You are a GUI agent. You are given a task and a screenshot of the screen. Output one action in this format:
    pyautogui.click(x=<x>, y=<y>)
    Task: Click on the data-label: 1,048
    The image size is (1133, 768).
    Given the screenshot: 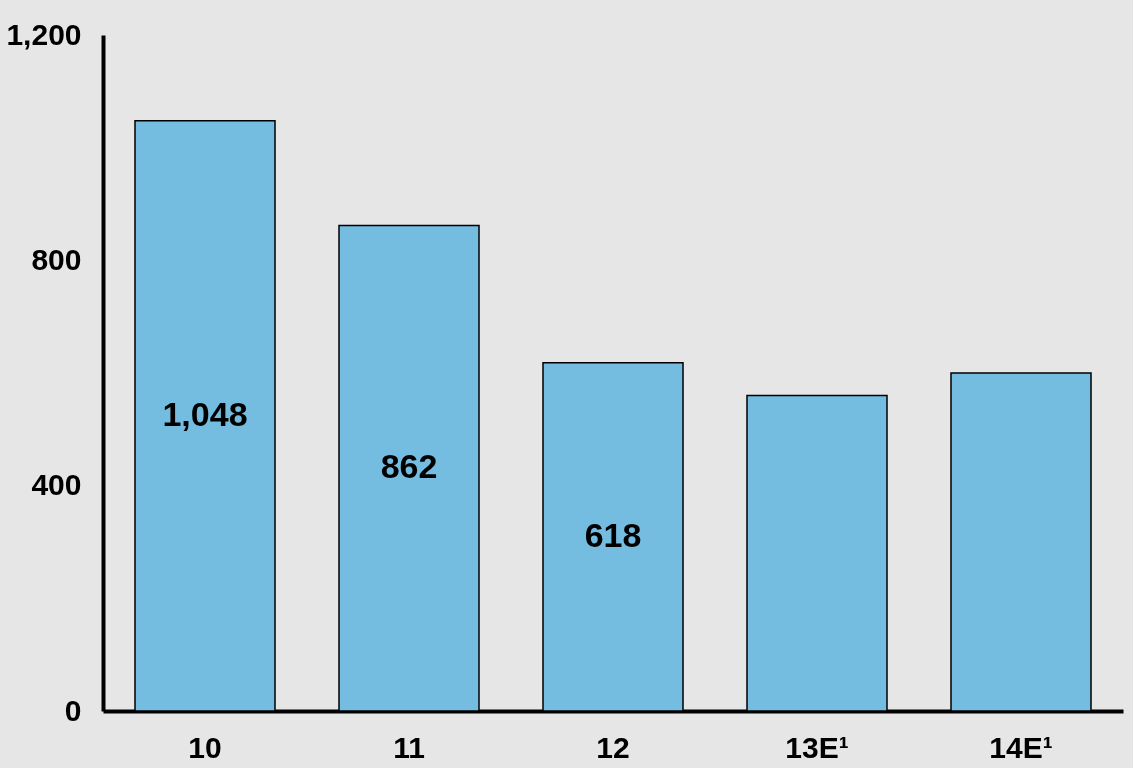 What is the action you would take?
    pyautogui.click(x=205, y=413)
    